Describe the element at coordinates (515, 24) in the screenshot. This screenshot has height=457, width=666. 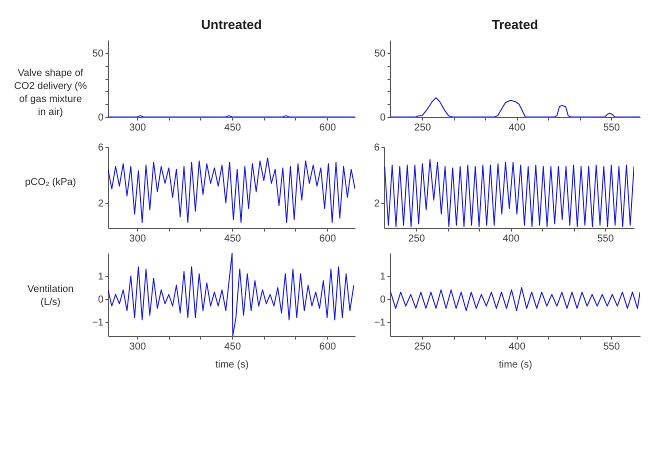
I see `chart-title: Treated` at that location.